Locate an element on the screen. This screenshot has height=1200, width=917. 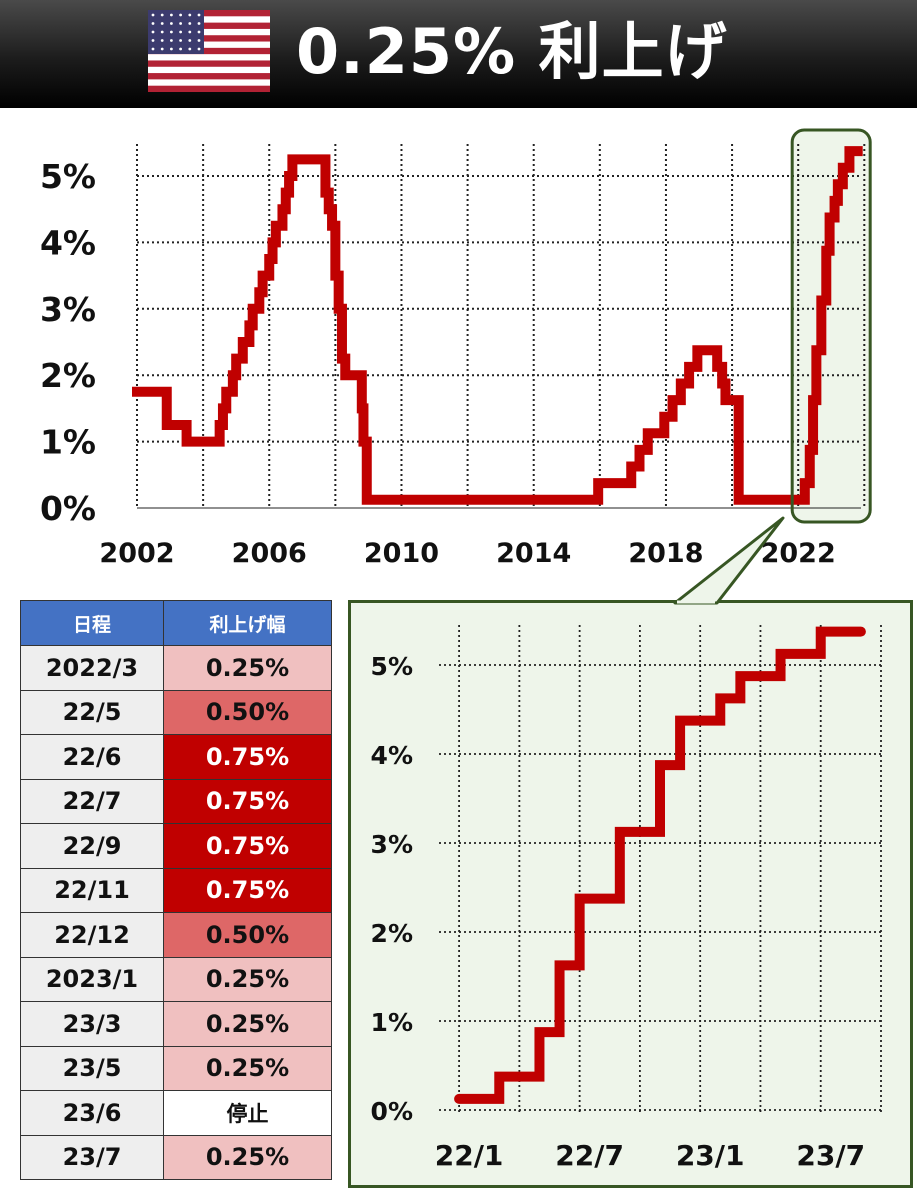
y-tick-label: 0% is located at coordinates (68, 508).